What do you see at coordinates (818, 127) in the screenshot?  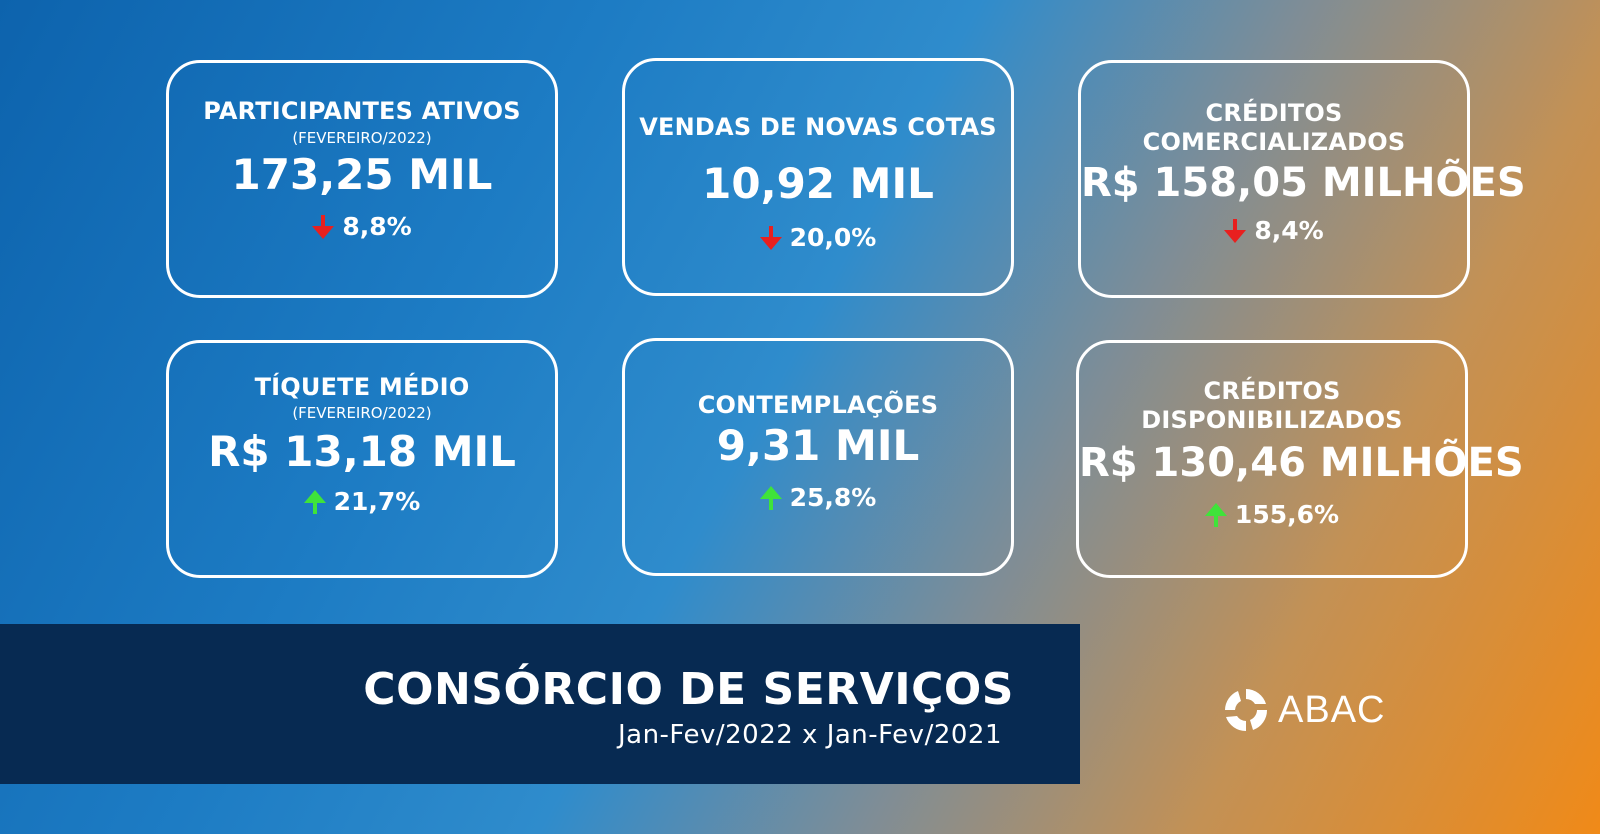 I see `card-title: VENDAS DE NOVAS COTAS` at bounding box center [818, 127].